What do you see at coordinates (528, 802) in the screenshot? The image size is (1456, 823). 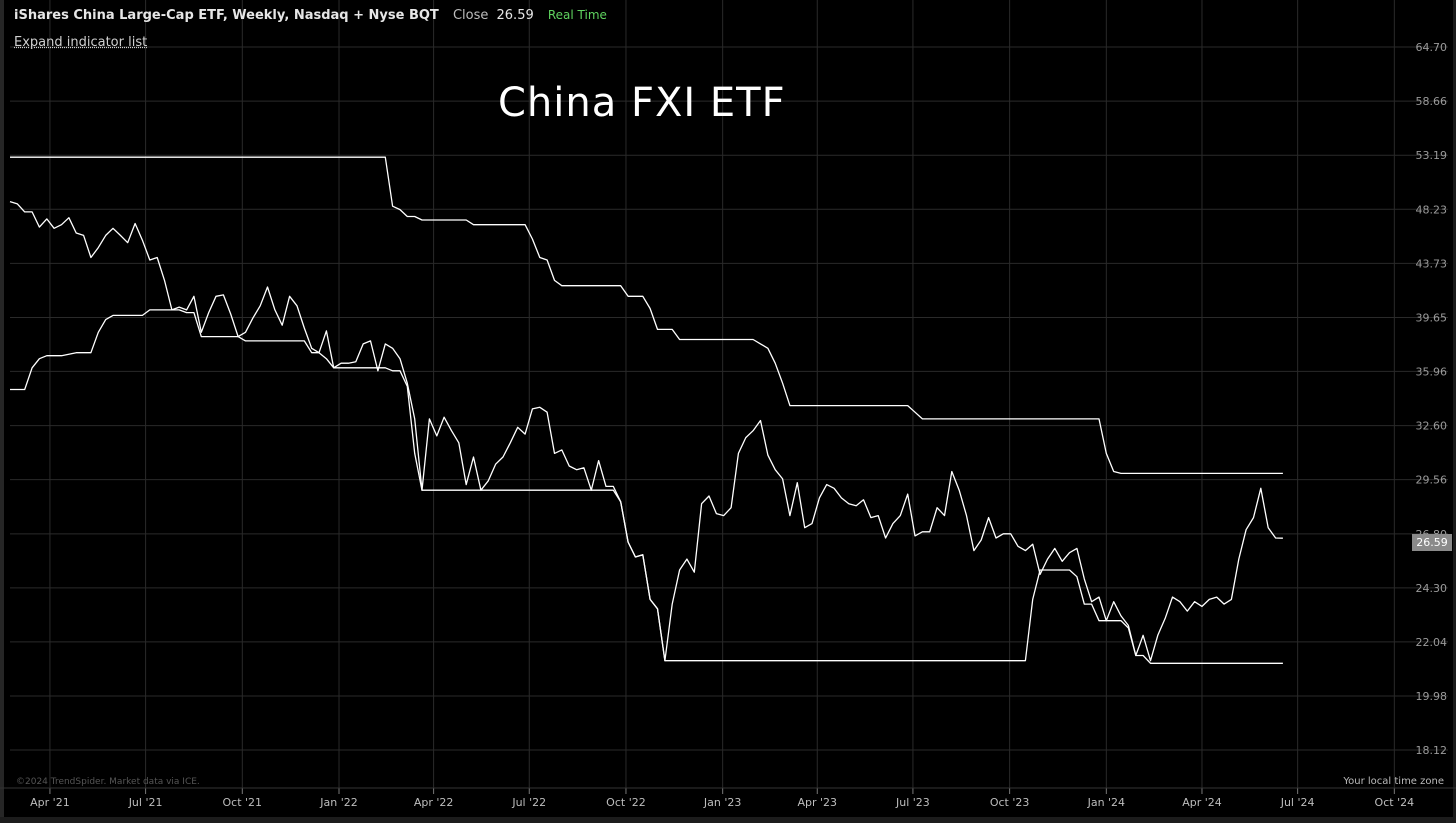 I see `x-tick-label: Jul '22` at bounding box center [528, 802].